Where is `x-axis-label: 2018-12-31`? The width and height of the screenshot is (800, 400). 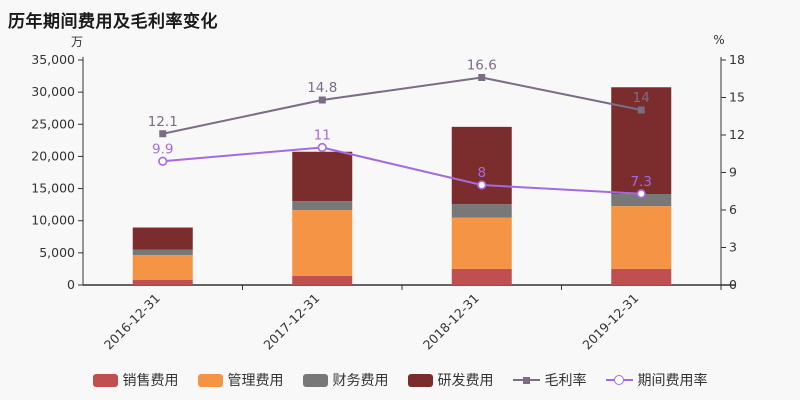
x-axis-label: 2018-12-31 is located at coordinates (451, 322).